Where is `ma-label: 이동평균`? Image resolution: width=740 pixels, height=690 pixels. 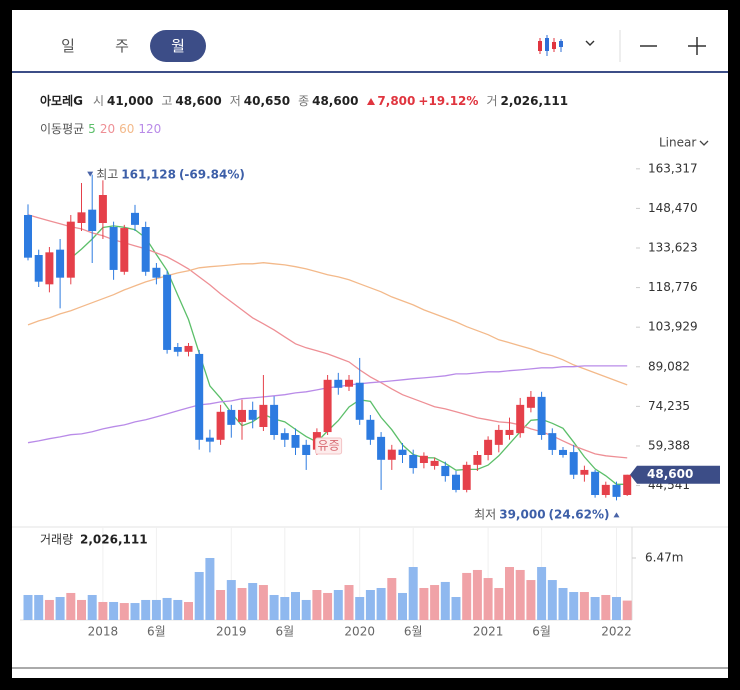
ma-label: 이동평균 is located at coordinates (62, 129).